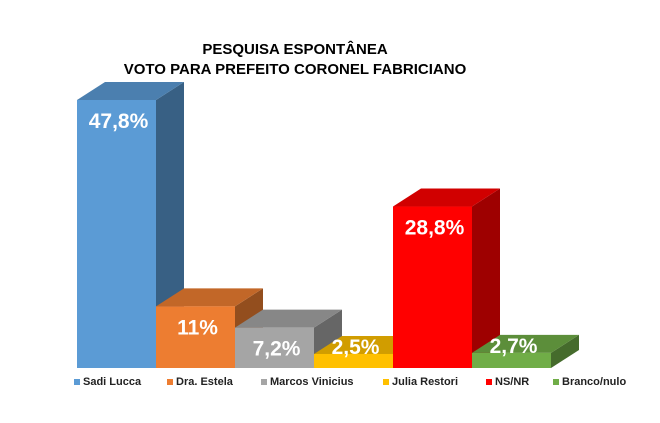 This screenshot has width=660, height=423. What do you see at coordinates (511, 360) in the screenshot?
I see `bar-front-branco-nulo` at bounding box center [511, 360].